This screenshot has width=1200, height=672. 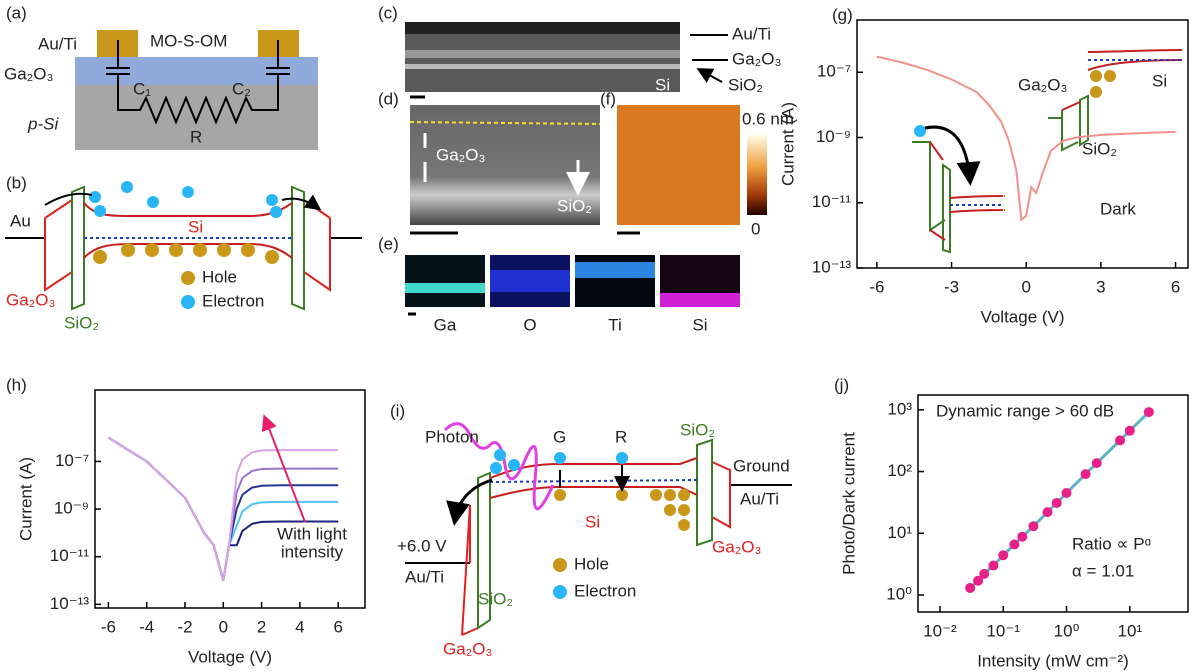 I want to click on x-tick-label: -3, so click(x=951, y=286).